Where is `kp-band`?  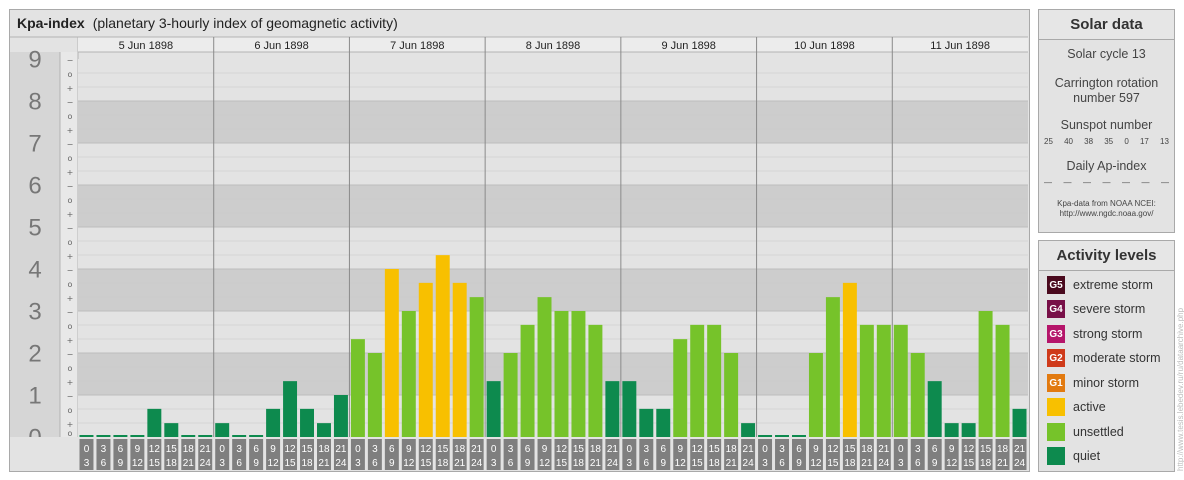
kp-band is located at coordinates (553, 206).